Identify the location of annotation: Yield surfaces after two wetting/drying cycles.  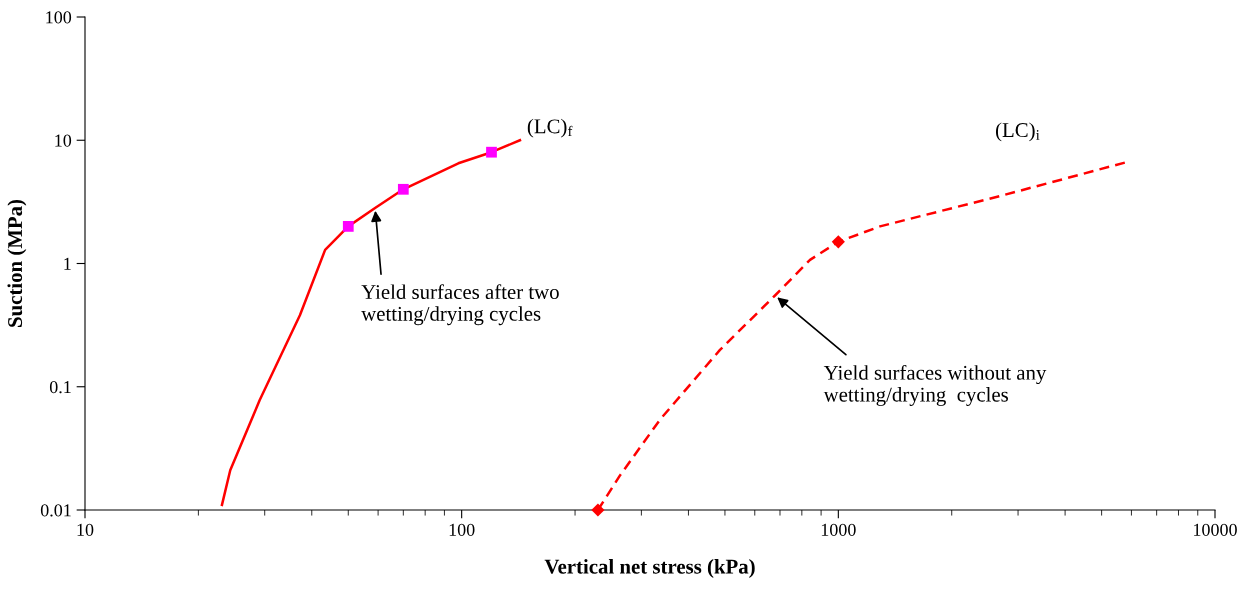
(460, 305).